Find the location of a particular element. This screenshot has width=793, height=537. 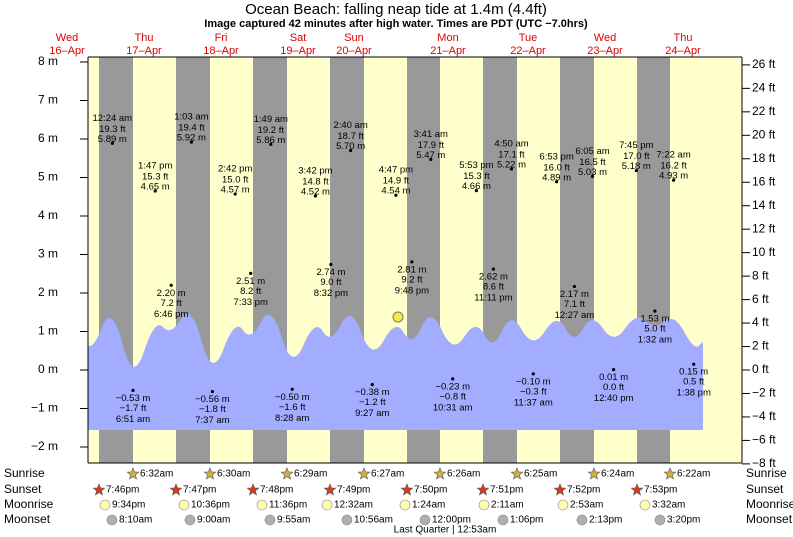

tide-ft: 9.2 ft is located at coordinates (411, 279).